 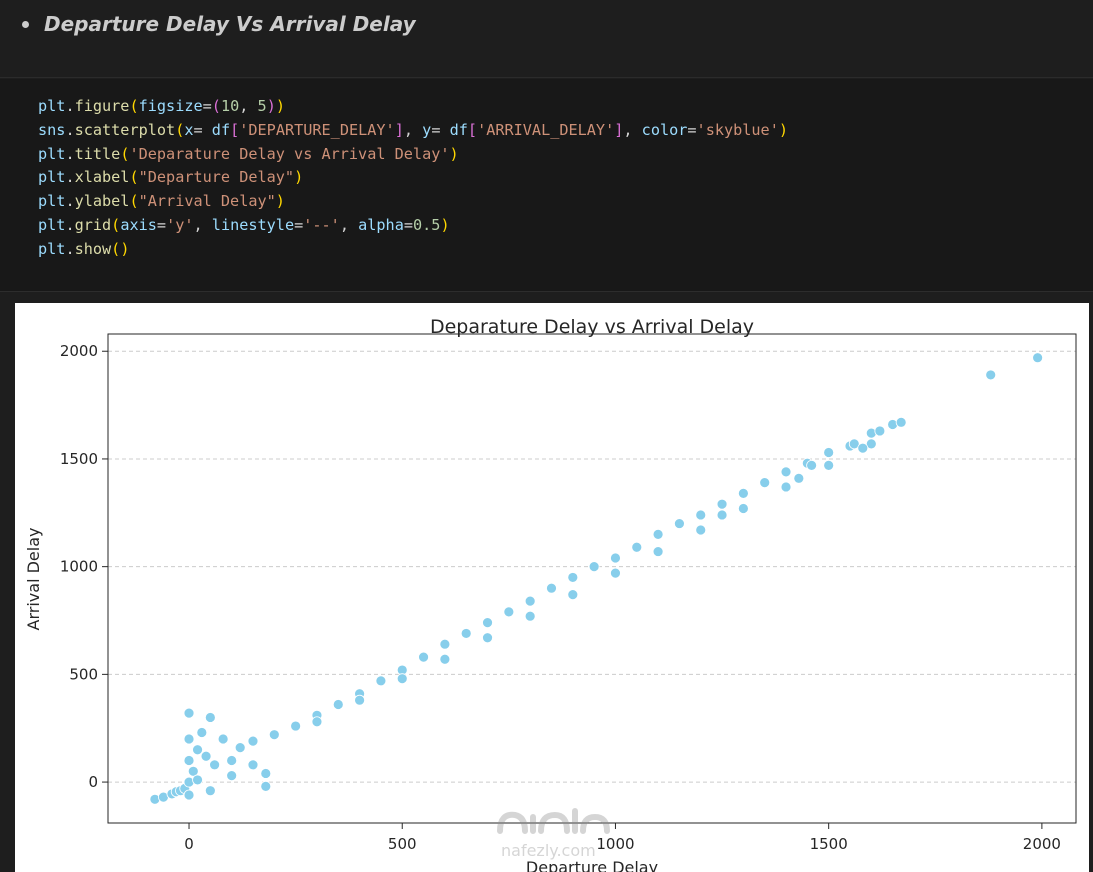 I want to click on bullet-icon, so click(x=25, y=24).